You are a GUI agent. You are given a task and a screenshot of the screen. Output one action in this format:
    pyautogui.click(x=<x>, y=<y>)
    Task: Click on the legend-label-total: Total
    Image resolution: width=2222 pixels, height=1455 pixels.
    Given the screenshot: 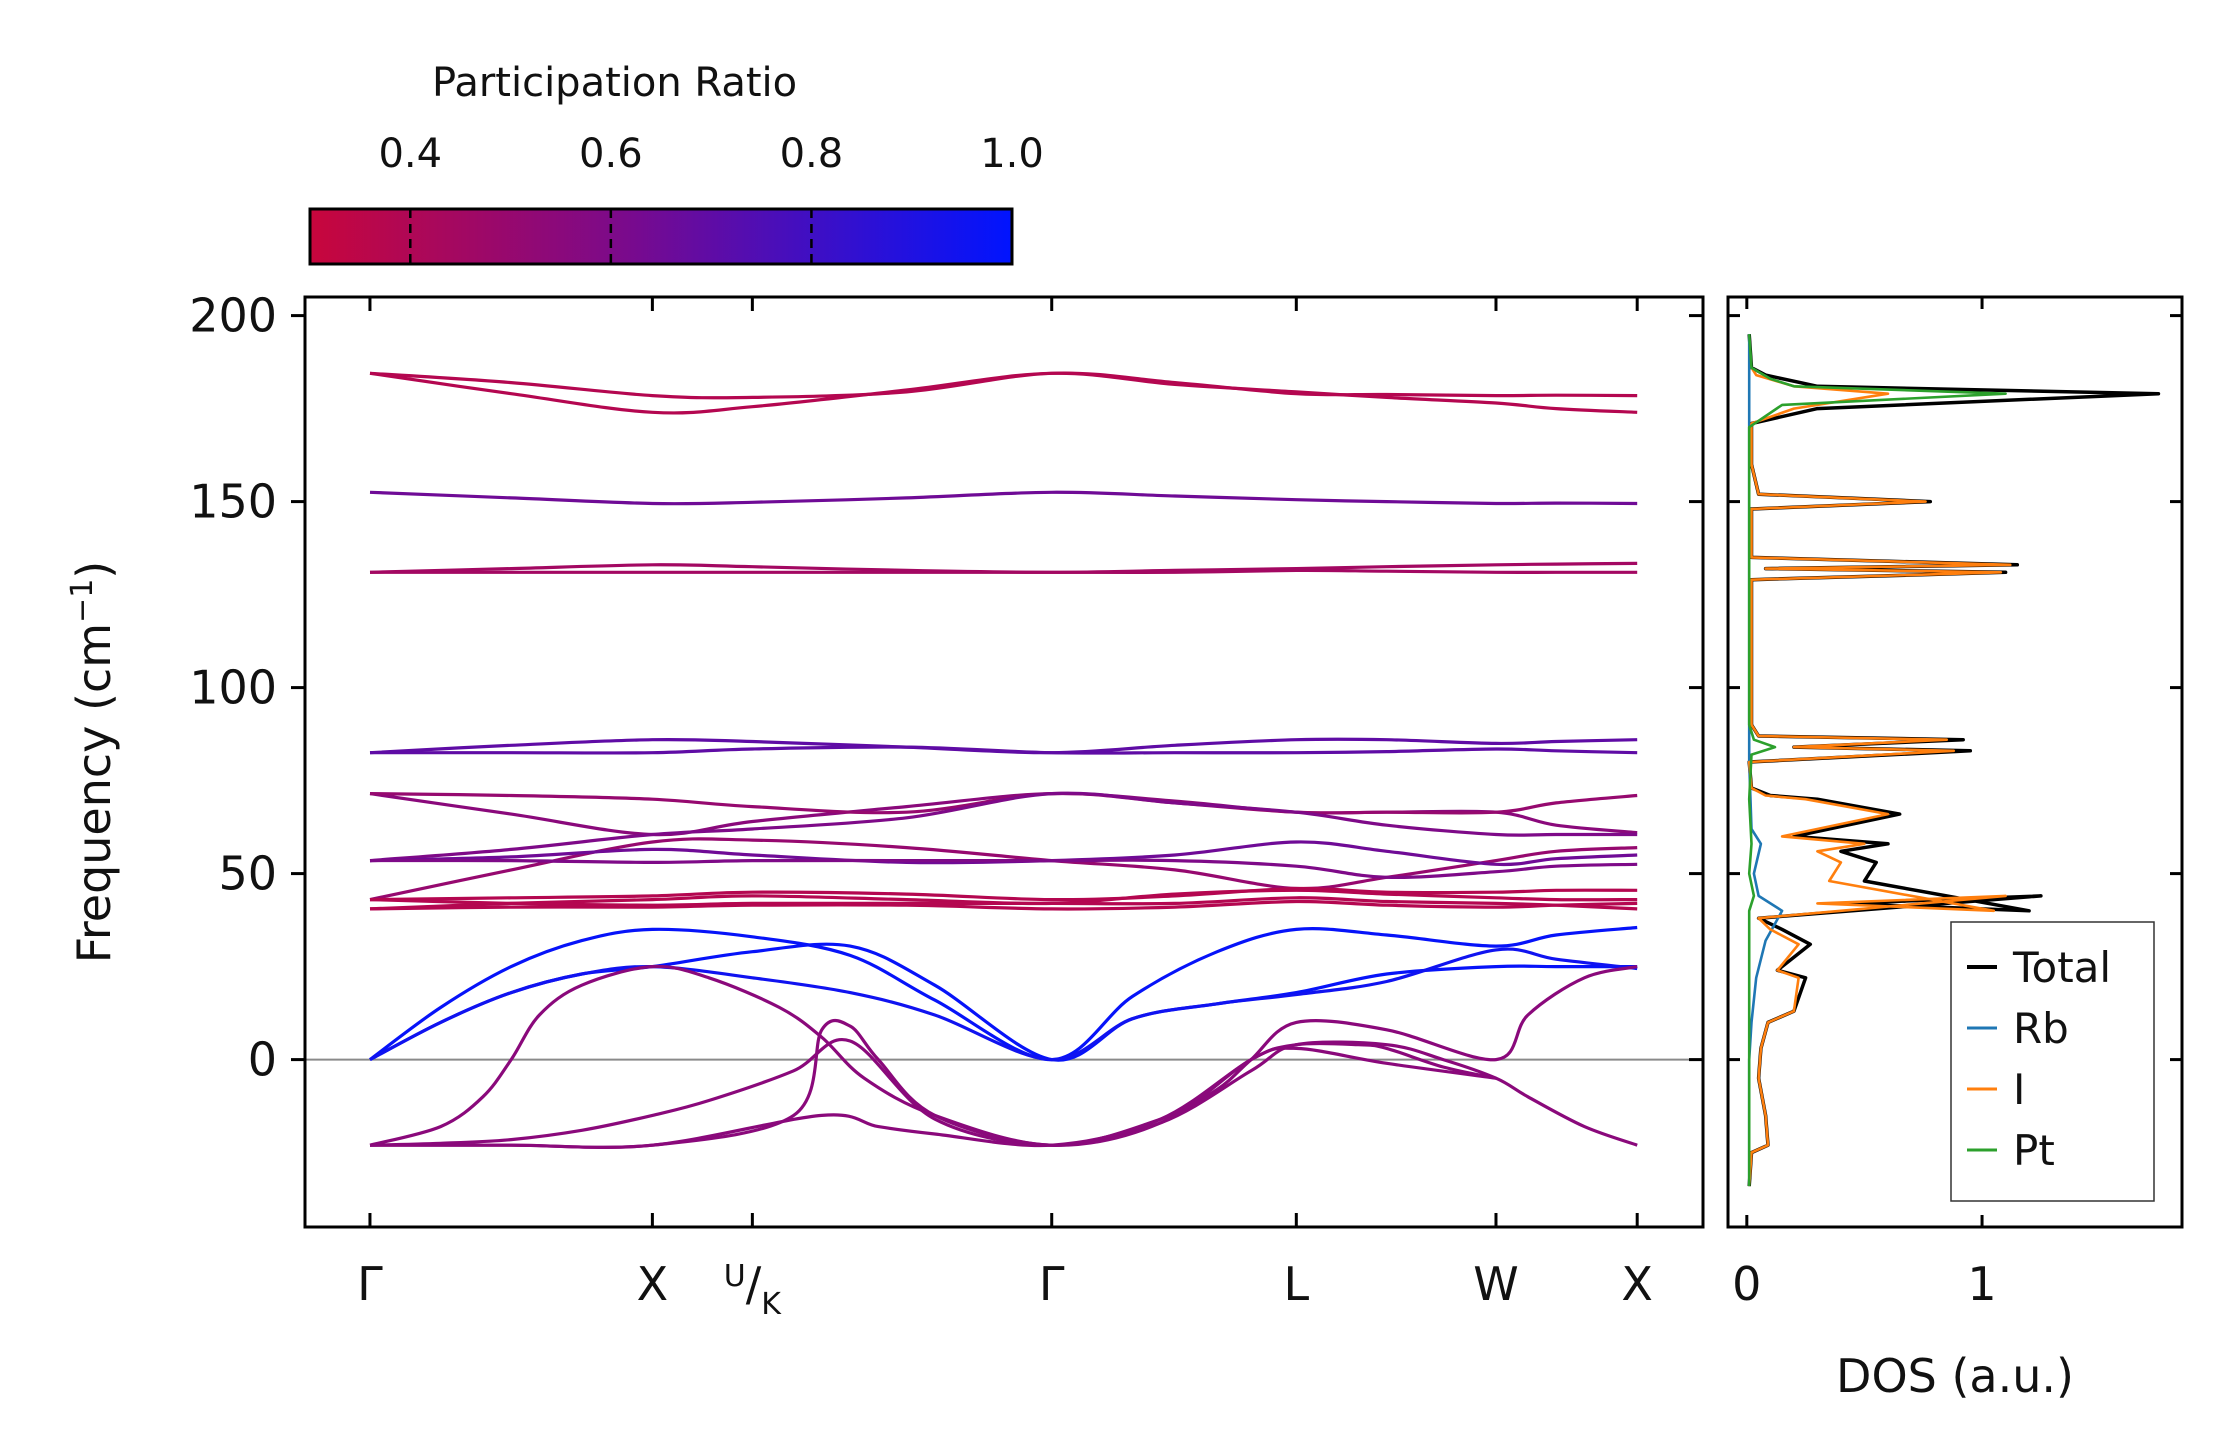 What is the action you would take?
    pyautogui.click(x=2061, y=967)
    